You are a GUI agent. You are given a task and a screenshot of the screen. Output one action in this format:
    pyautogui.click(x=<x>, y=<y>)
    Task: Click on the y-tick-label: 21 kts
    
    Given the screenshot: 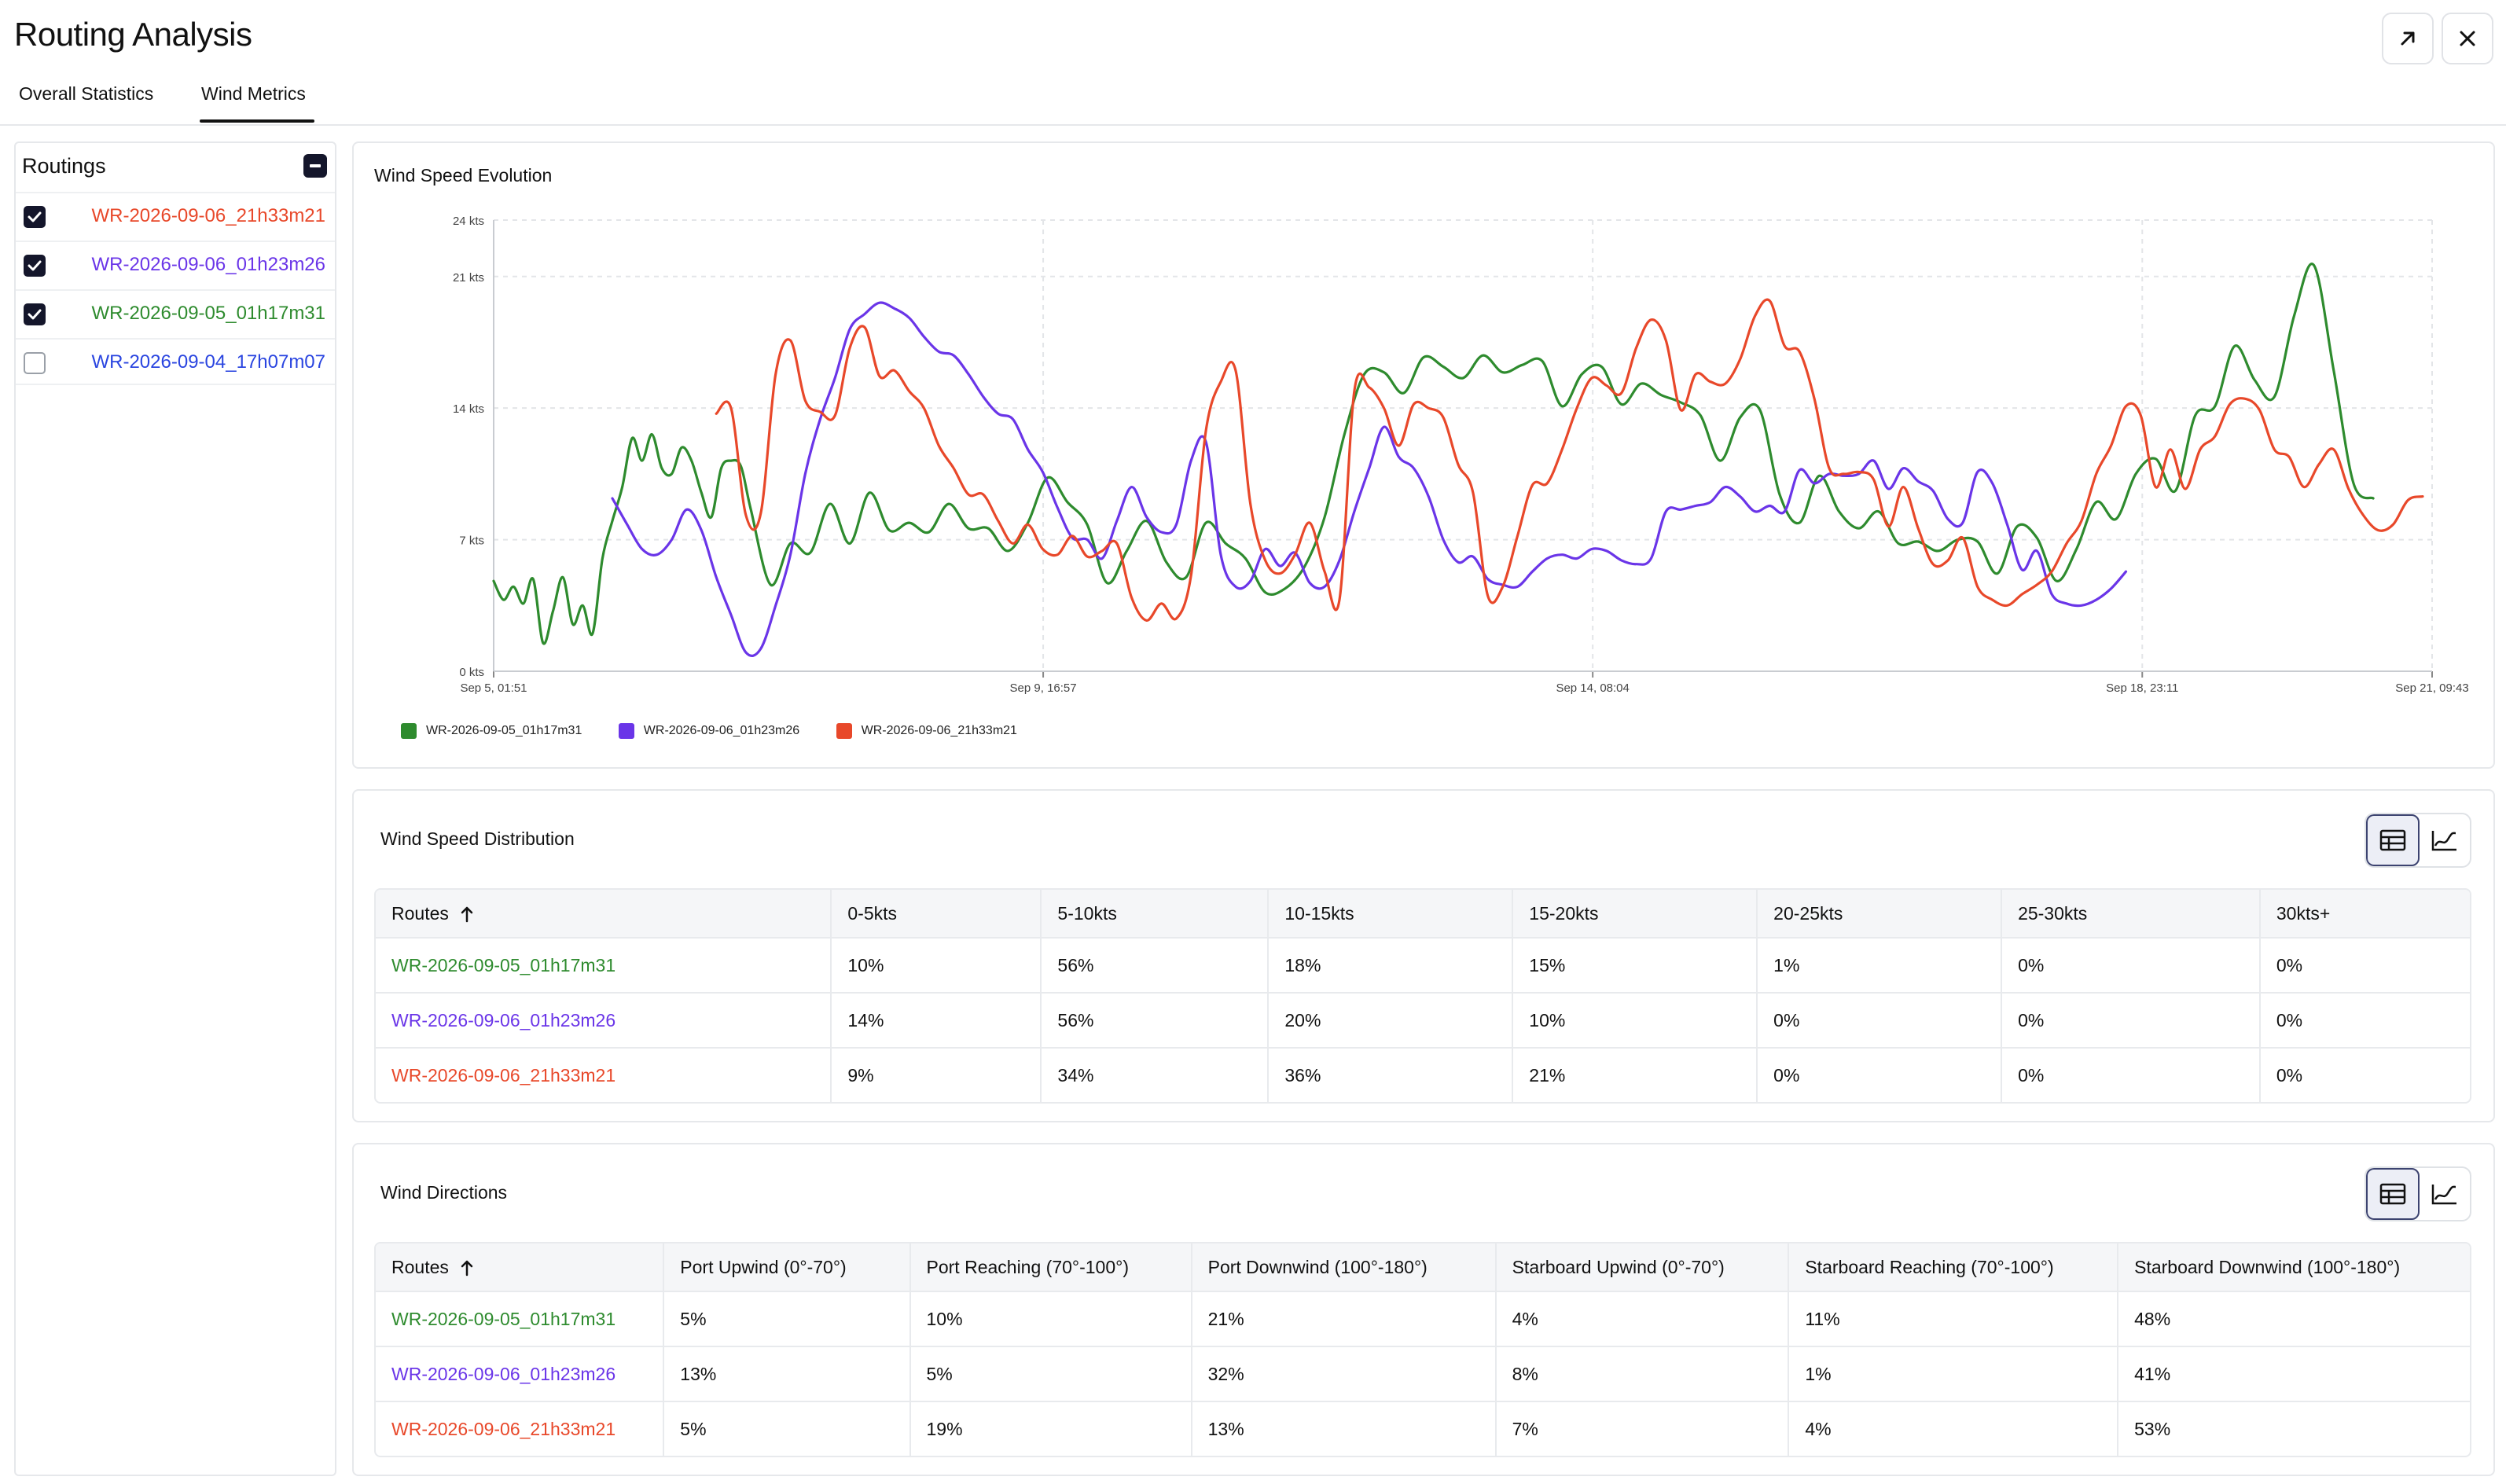 What is the action you would take?
    pyautogui.click(x=468, y=278)
    